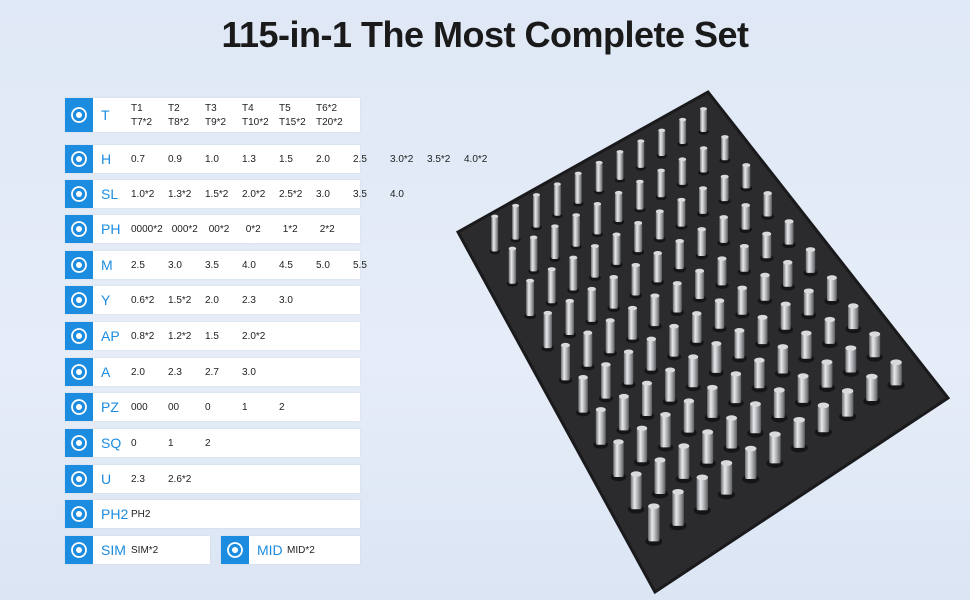 The width and height of the screenshot is (970, 600). I want to click on size-column: MID*2, so click(301, 550).